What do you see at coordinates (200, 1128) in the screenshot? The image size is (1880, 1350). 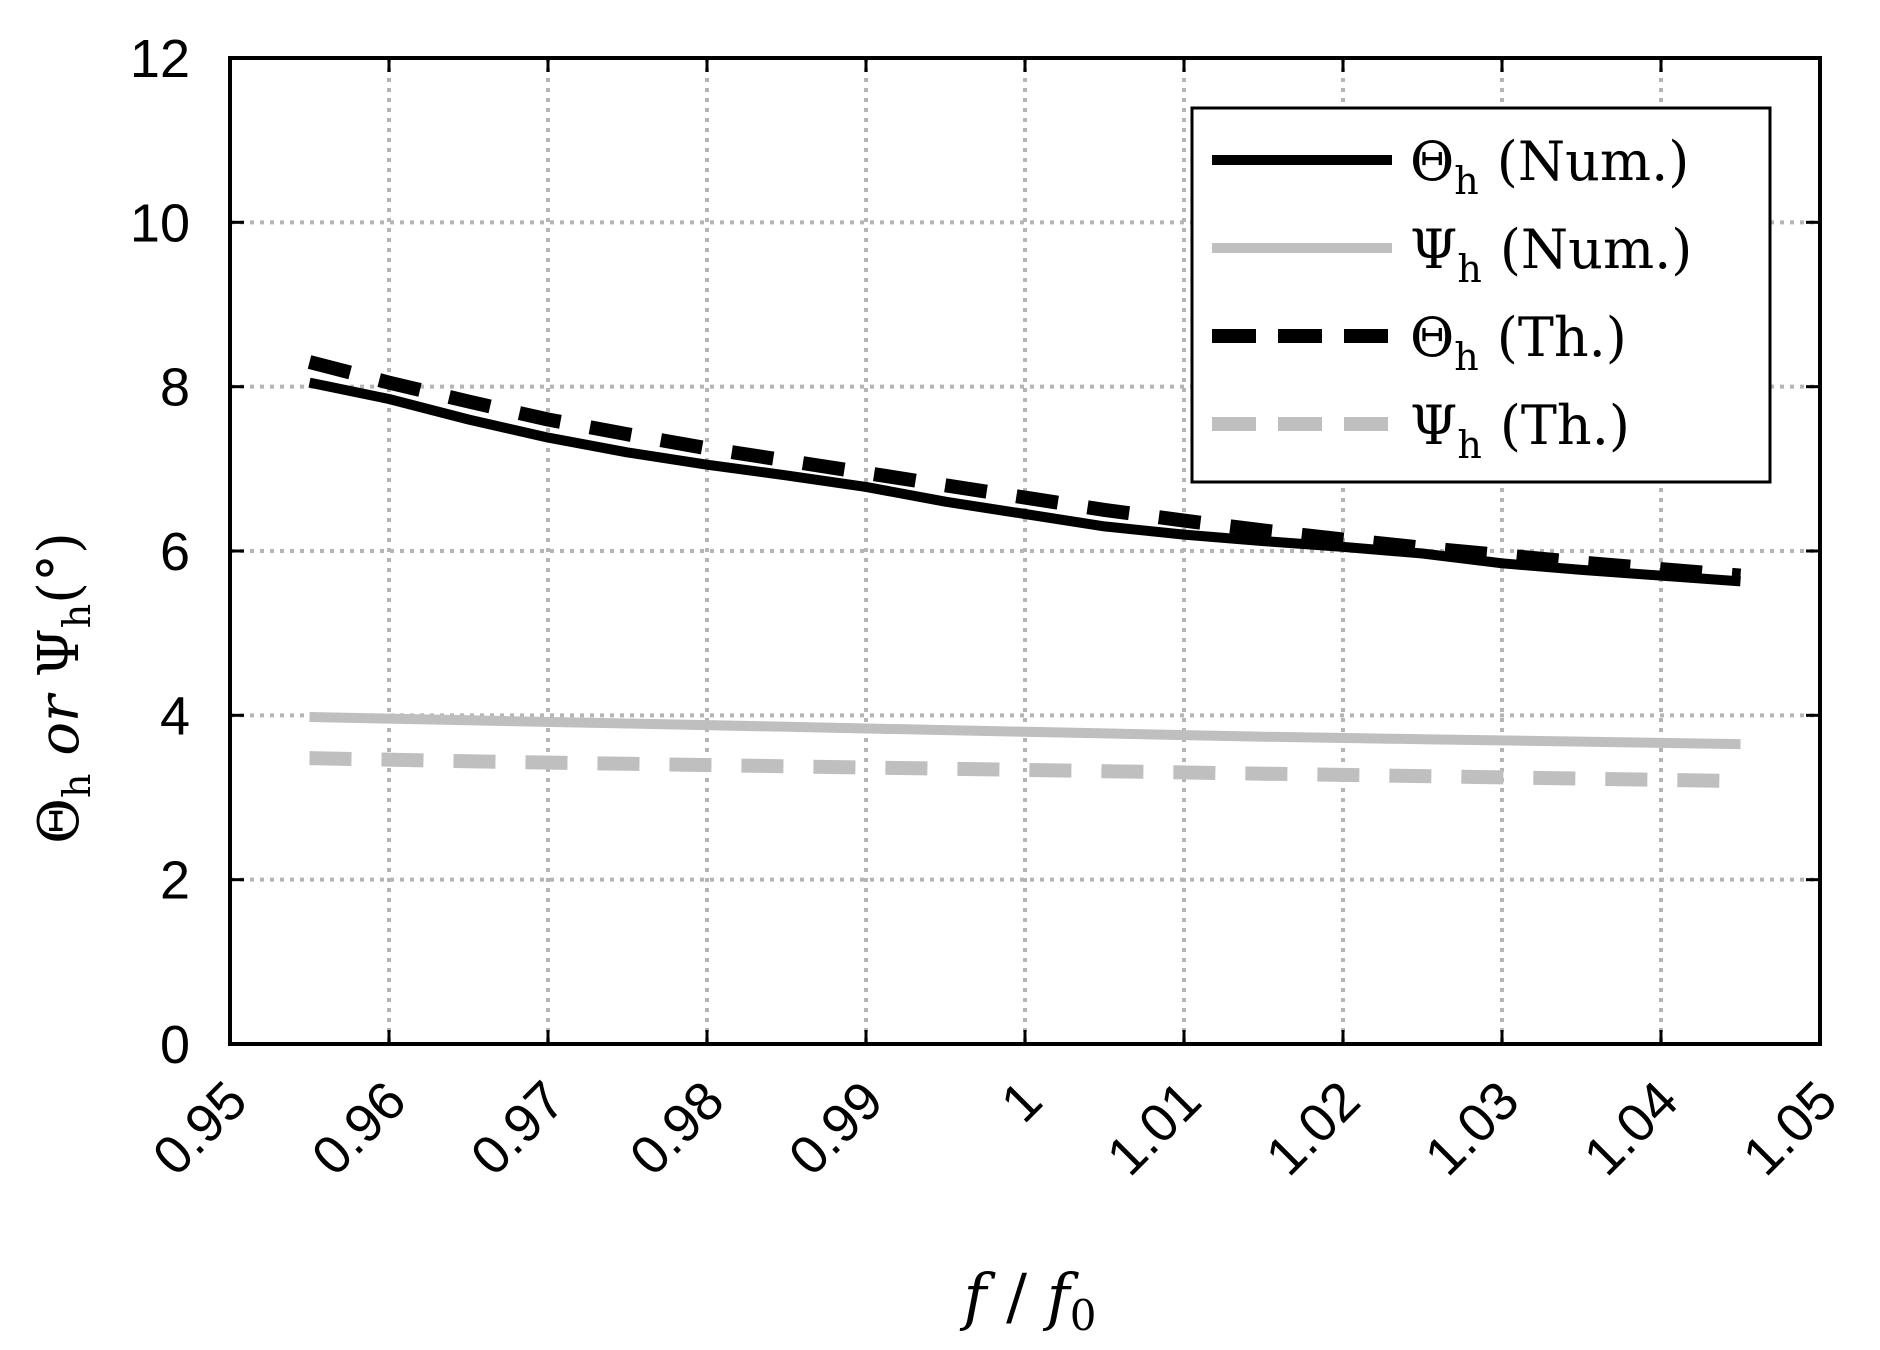 I see `x-tick-label: 0.95` at bounding box center [200, 1128].